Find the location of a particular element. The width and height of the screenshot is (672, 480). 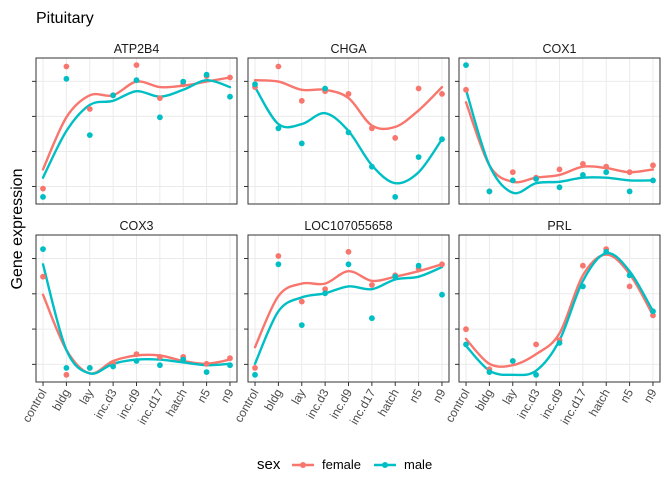

panel-ATP2B4: ATP2B4 is located at coordinates (135, 122).